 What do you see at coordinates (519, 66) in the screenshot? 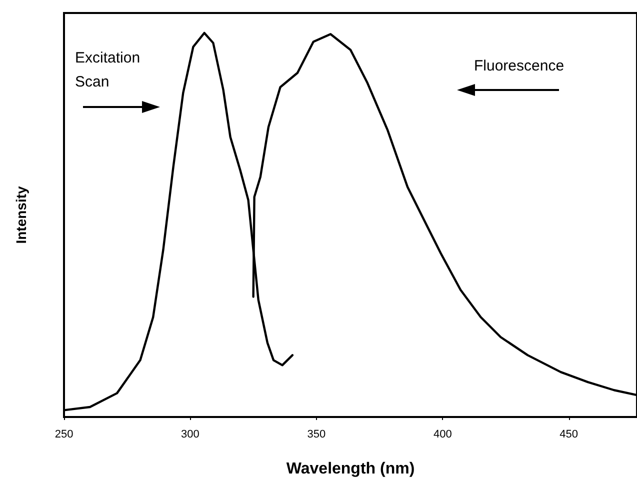
I see `annotation: Fluorescence` at bounding box center [519, 66].